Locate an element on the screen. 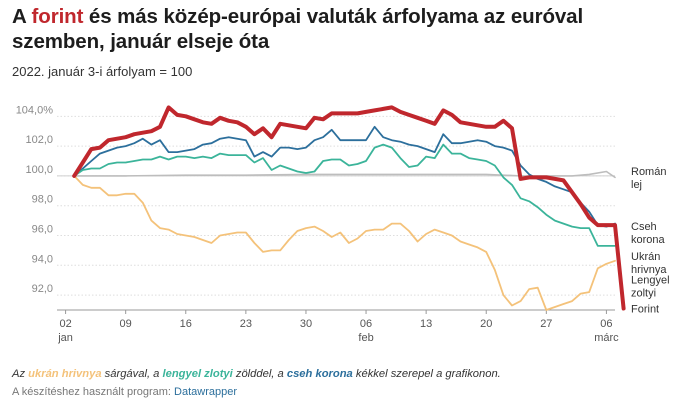  y-axis-ticks: 92,0 94,0 96,0 98,0 100,0 102,0 104,0% is located at coordinates (35, 199).